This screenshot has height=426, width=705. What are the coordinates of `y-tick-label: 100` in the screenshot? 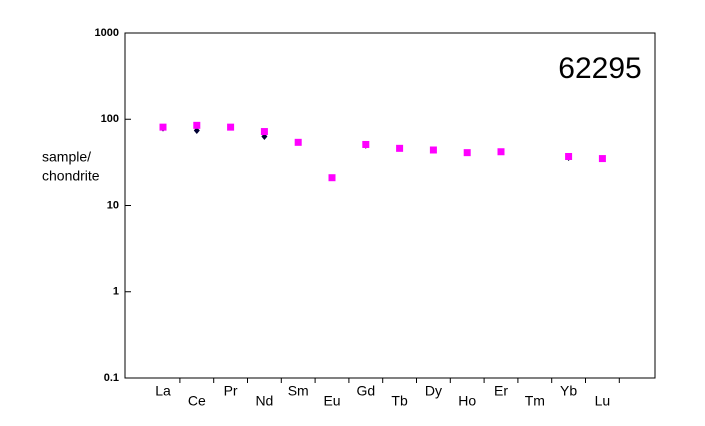 It's located at (110, 119).